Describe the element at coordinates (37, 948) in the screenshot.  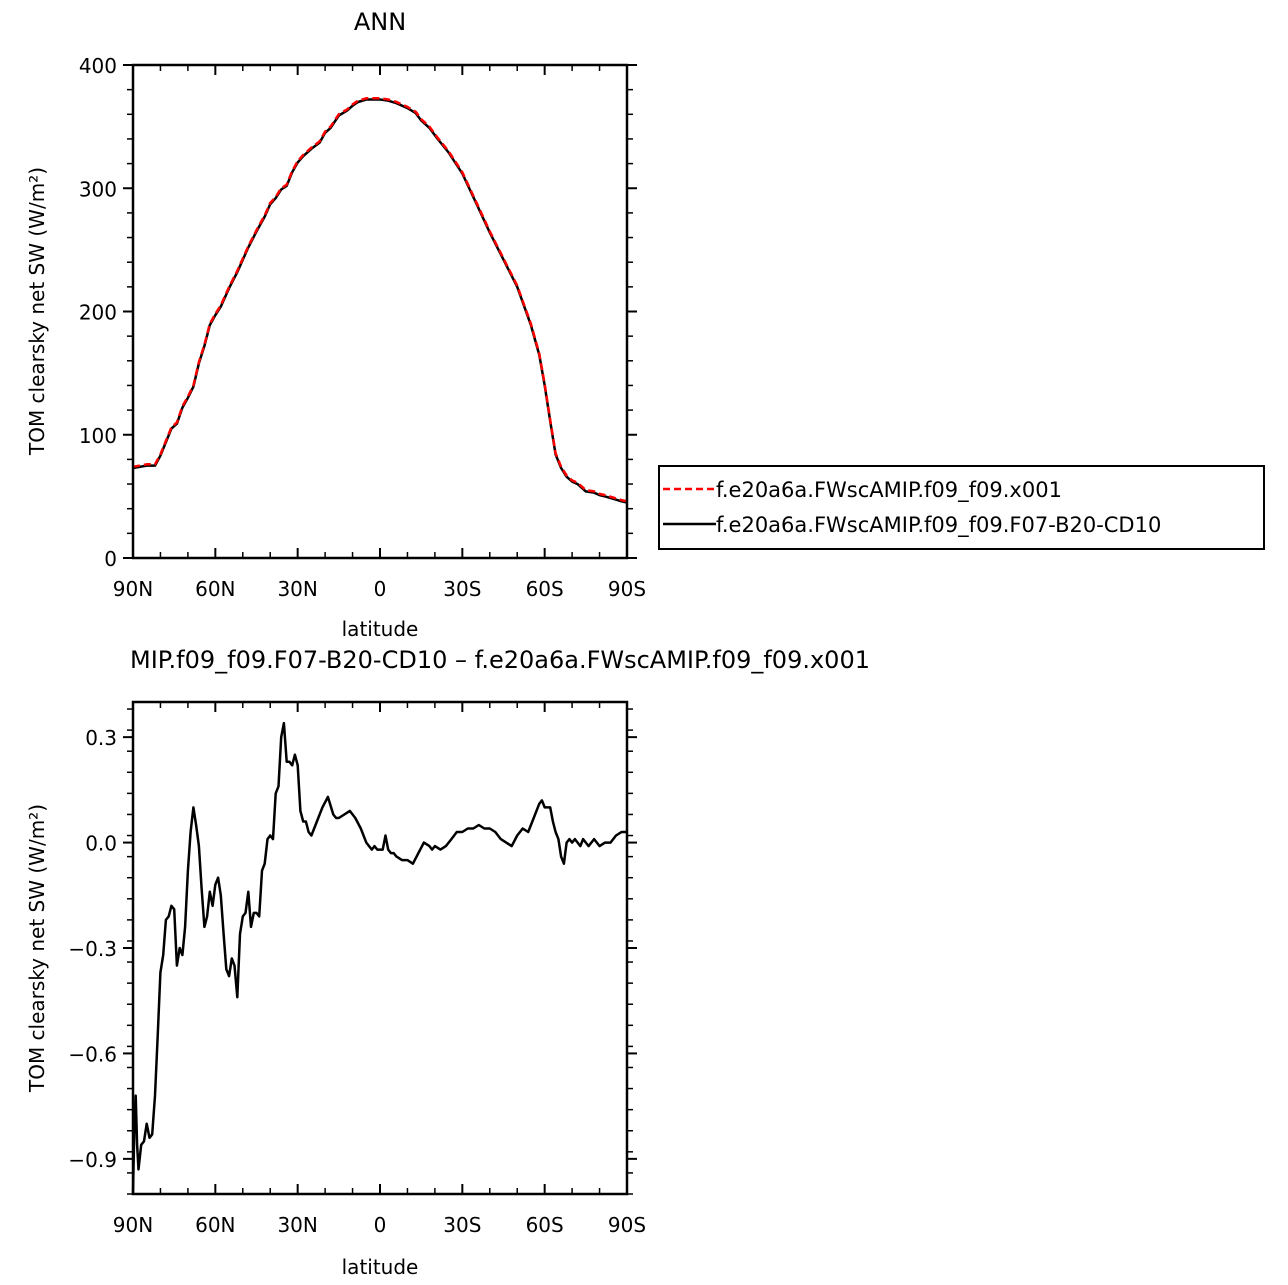
I see `bottom-y-axis-label: TOM clearsky net SW (W/m²)` at that location.